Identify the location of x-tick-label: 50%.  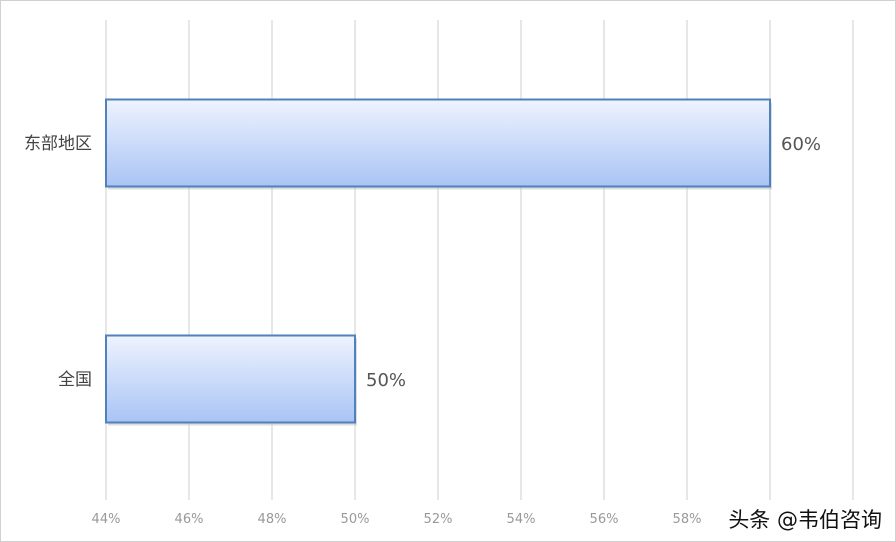
(355, 519).